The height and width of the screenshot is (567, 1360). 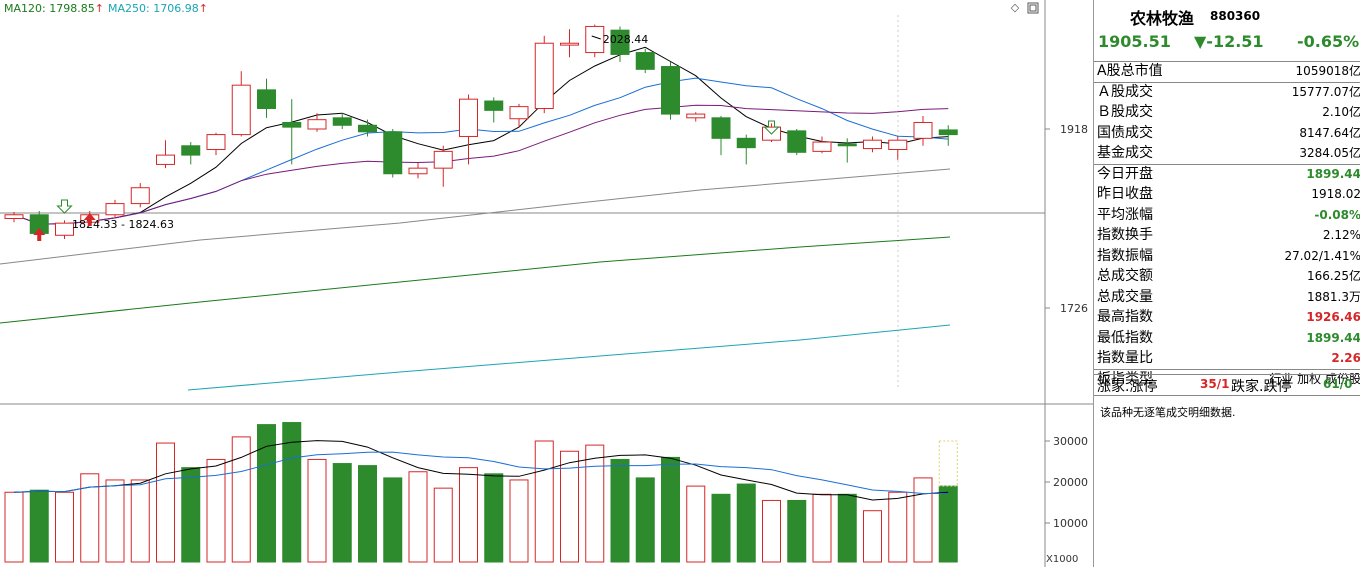 I want to click on quote-row-value: 8147.64亿, so click(x=1329, y=132).